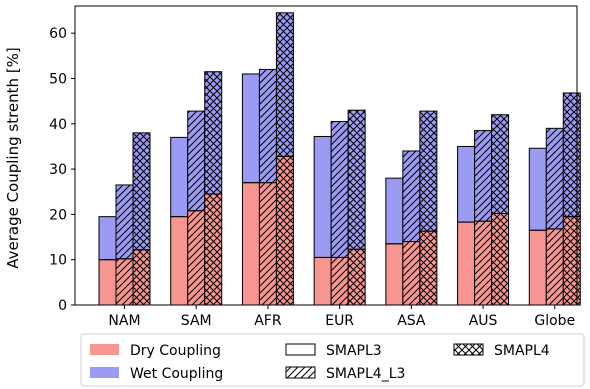 The width and height of the screenshot is (590, 389). I want to click on x-tick-label-afr: AFR, so click(268, 321).